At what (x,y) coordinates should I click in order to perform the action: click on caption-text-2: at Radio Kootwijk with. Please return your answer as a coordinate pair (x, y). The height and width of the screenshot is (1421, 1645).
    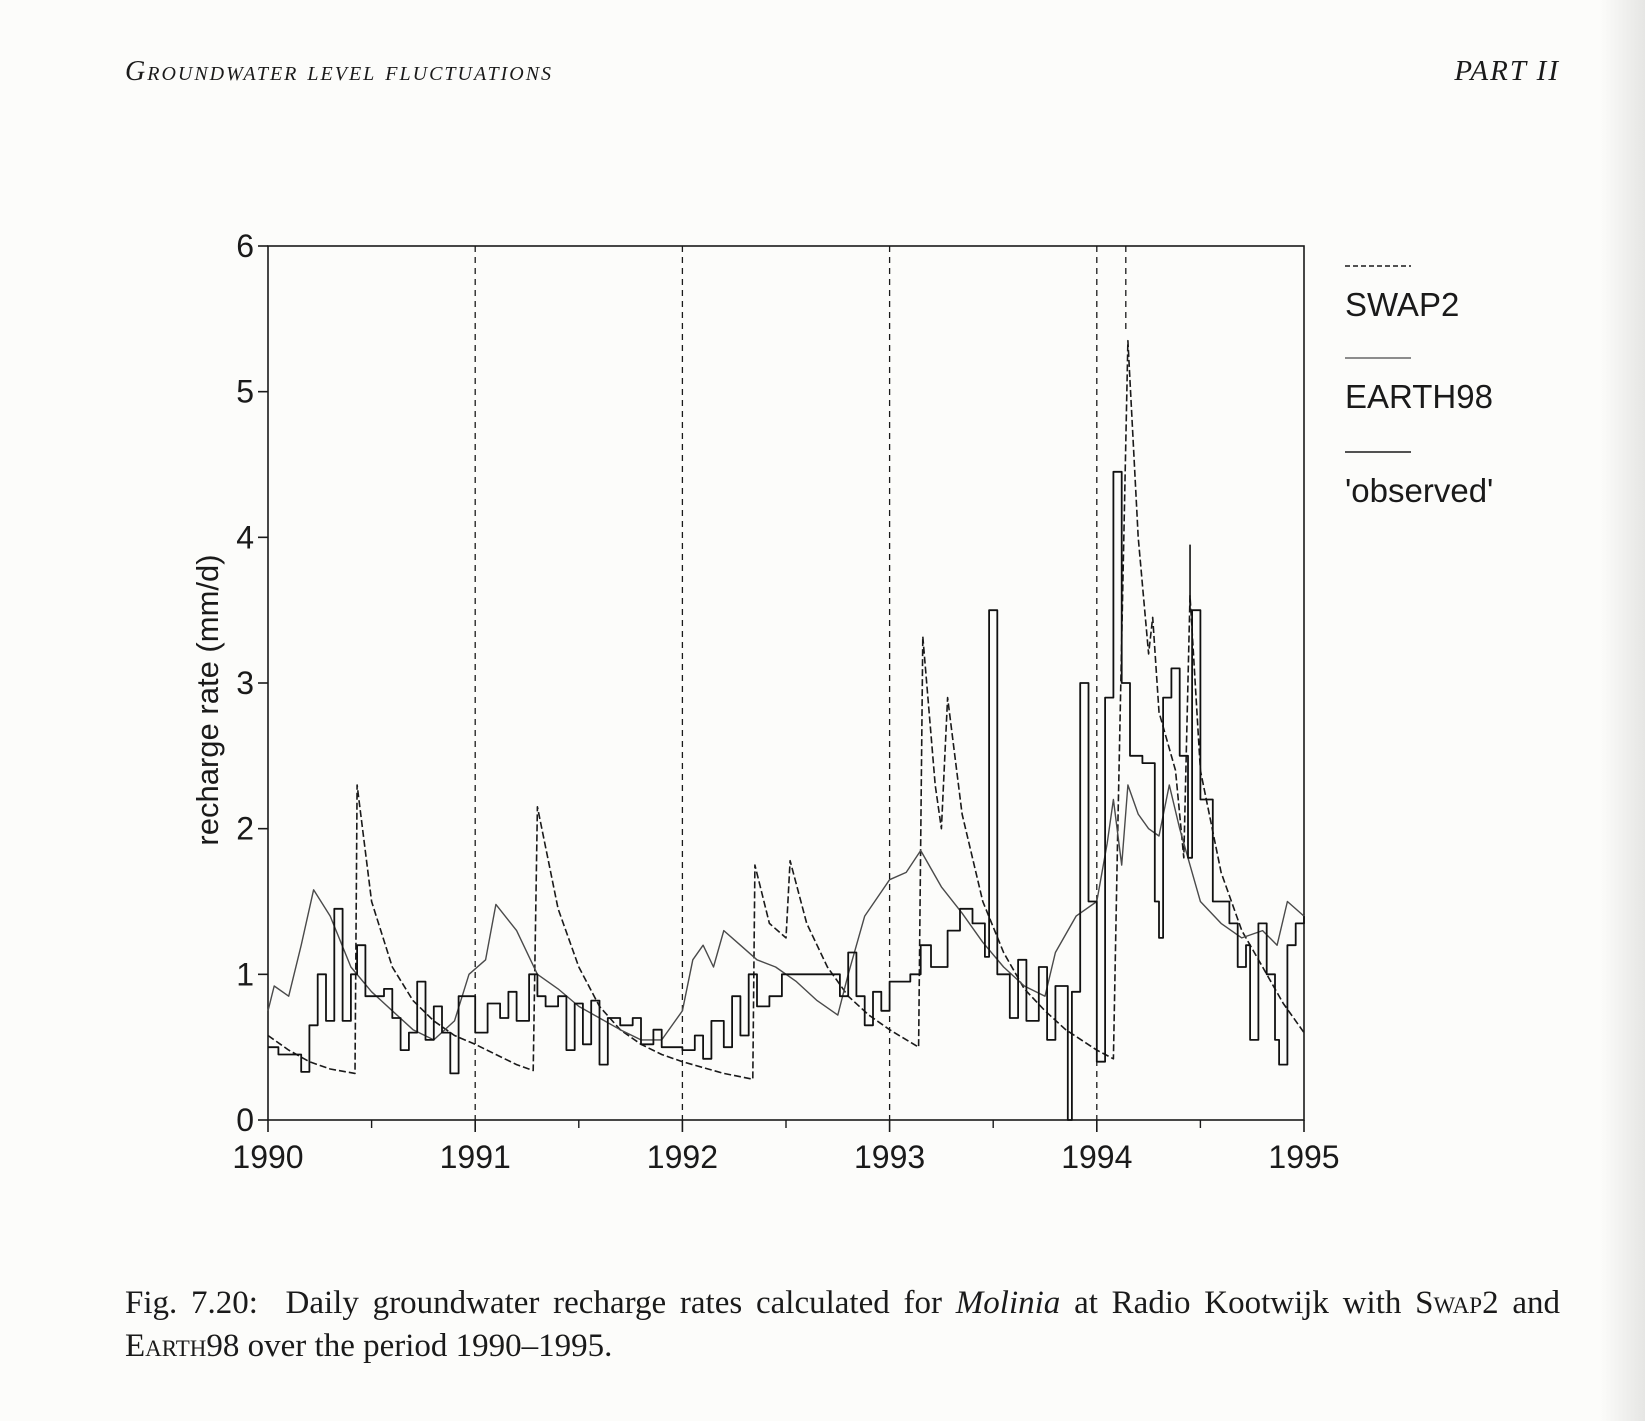
    Looking at the image, I should click on (1238, 1303).